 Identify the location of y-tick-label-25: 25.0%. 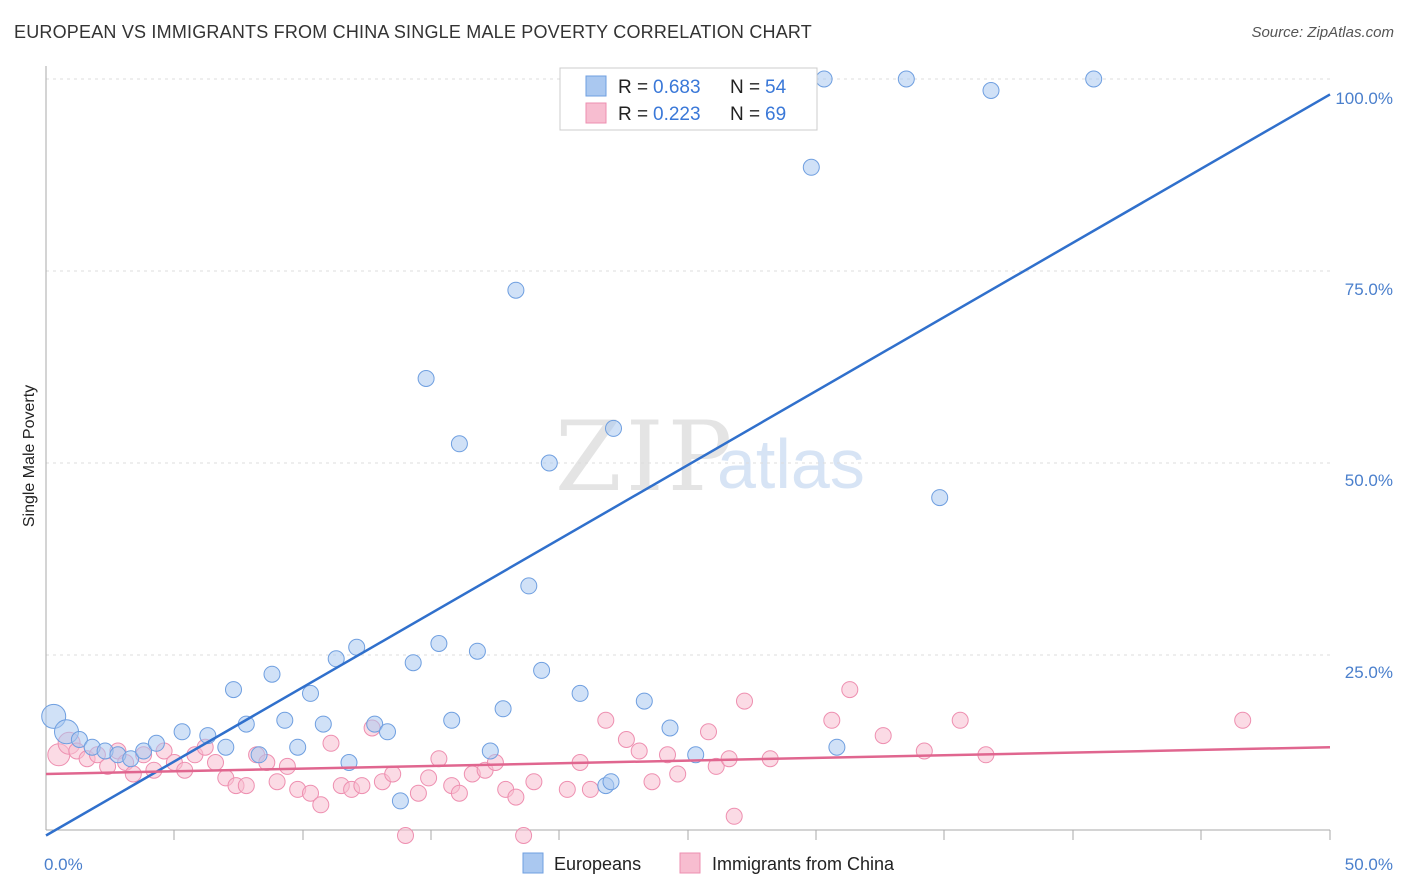
(1369, 672).